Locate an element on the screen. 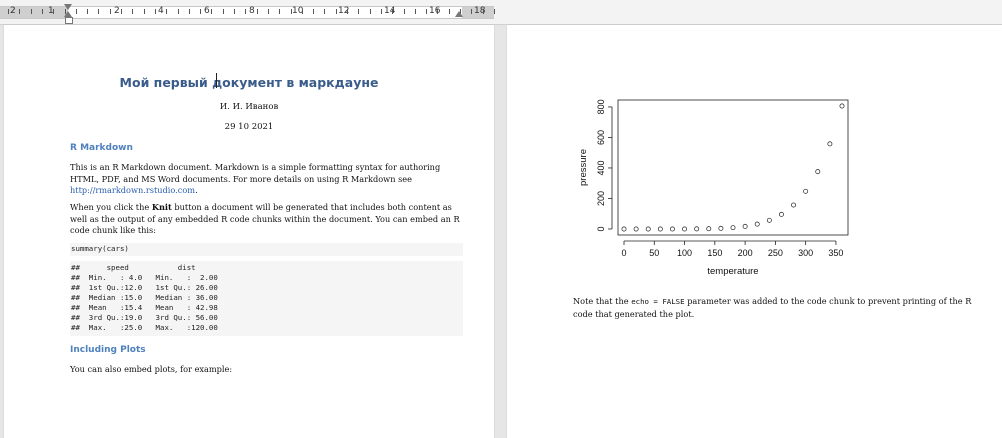 This screenshot has height=438, width=1002. paragraph-plots: You can also embed plots, for example: is located at coordinates (151, 369).